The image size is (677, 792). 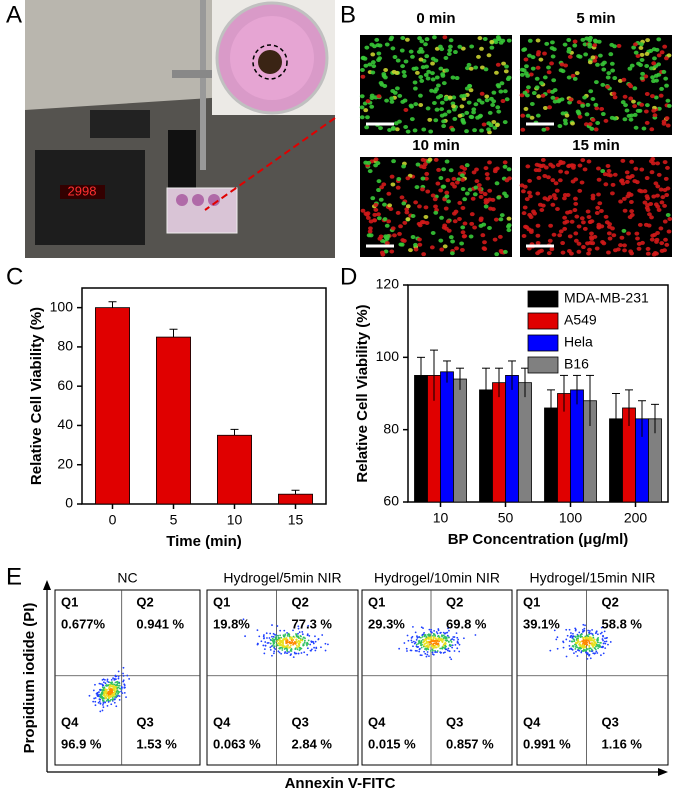 I want to click on image-title: 5 min, so click(x=595, y=18).